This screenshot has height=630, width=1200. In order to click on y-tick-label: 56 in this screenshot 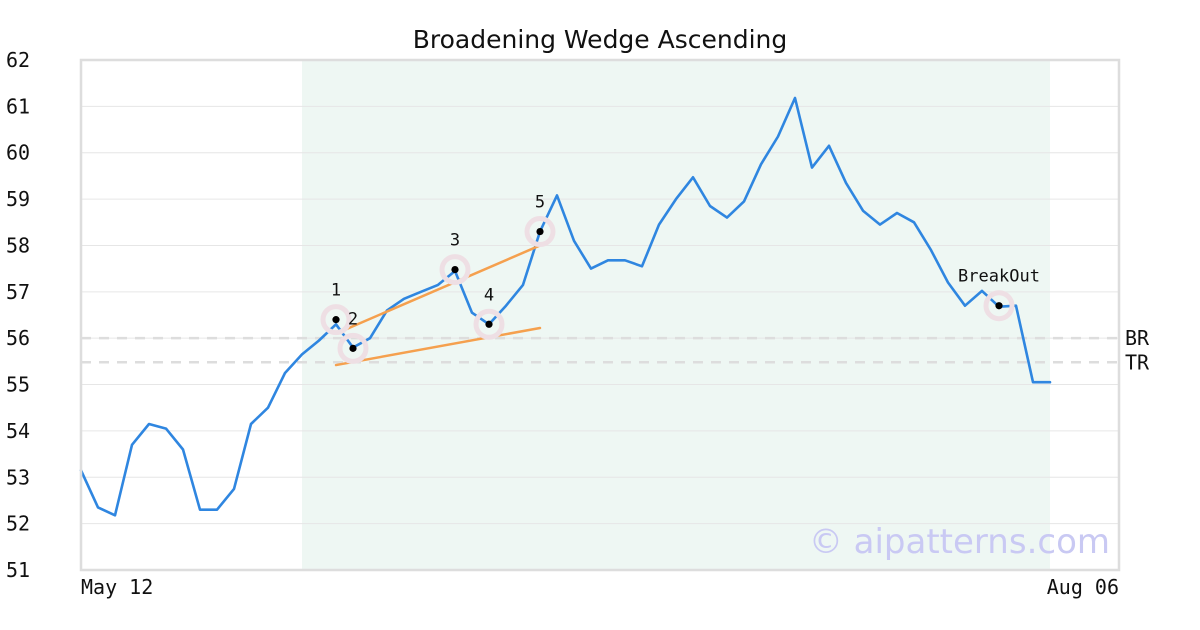, I will do `click(18, 338)`.